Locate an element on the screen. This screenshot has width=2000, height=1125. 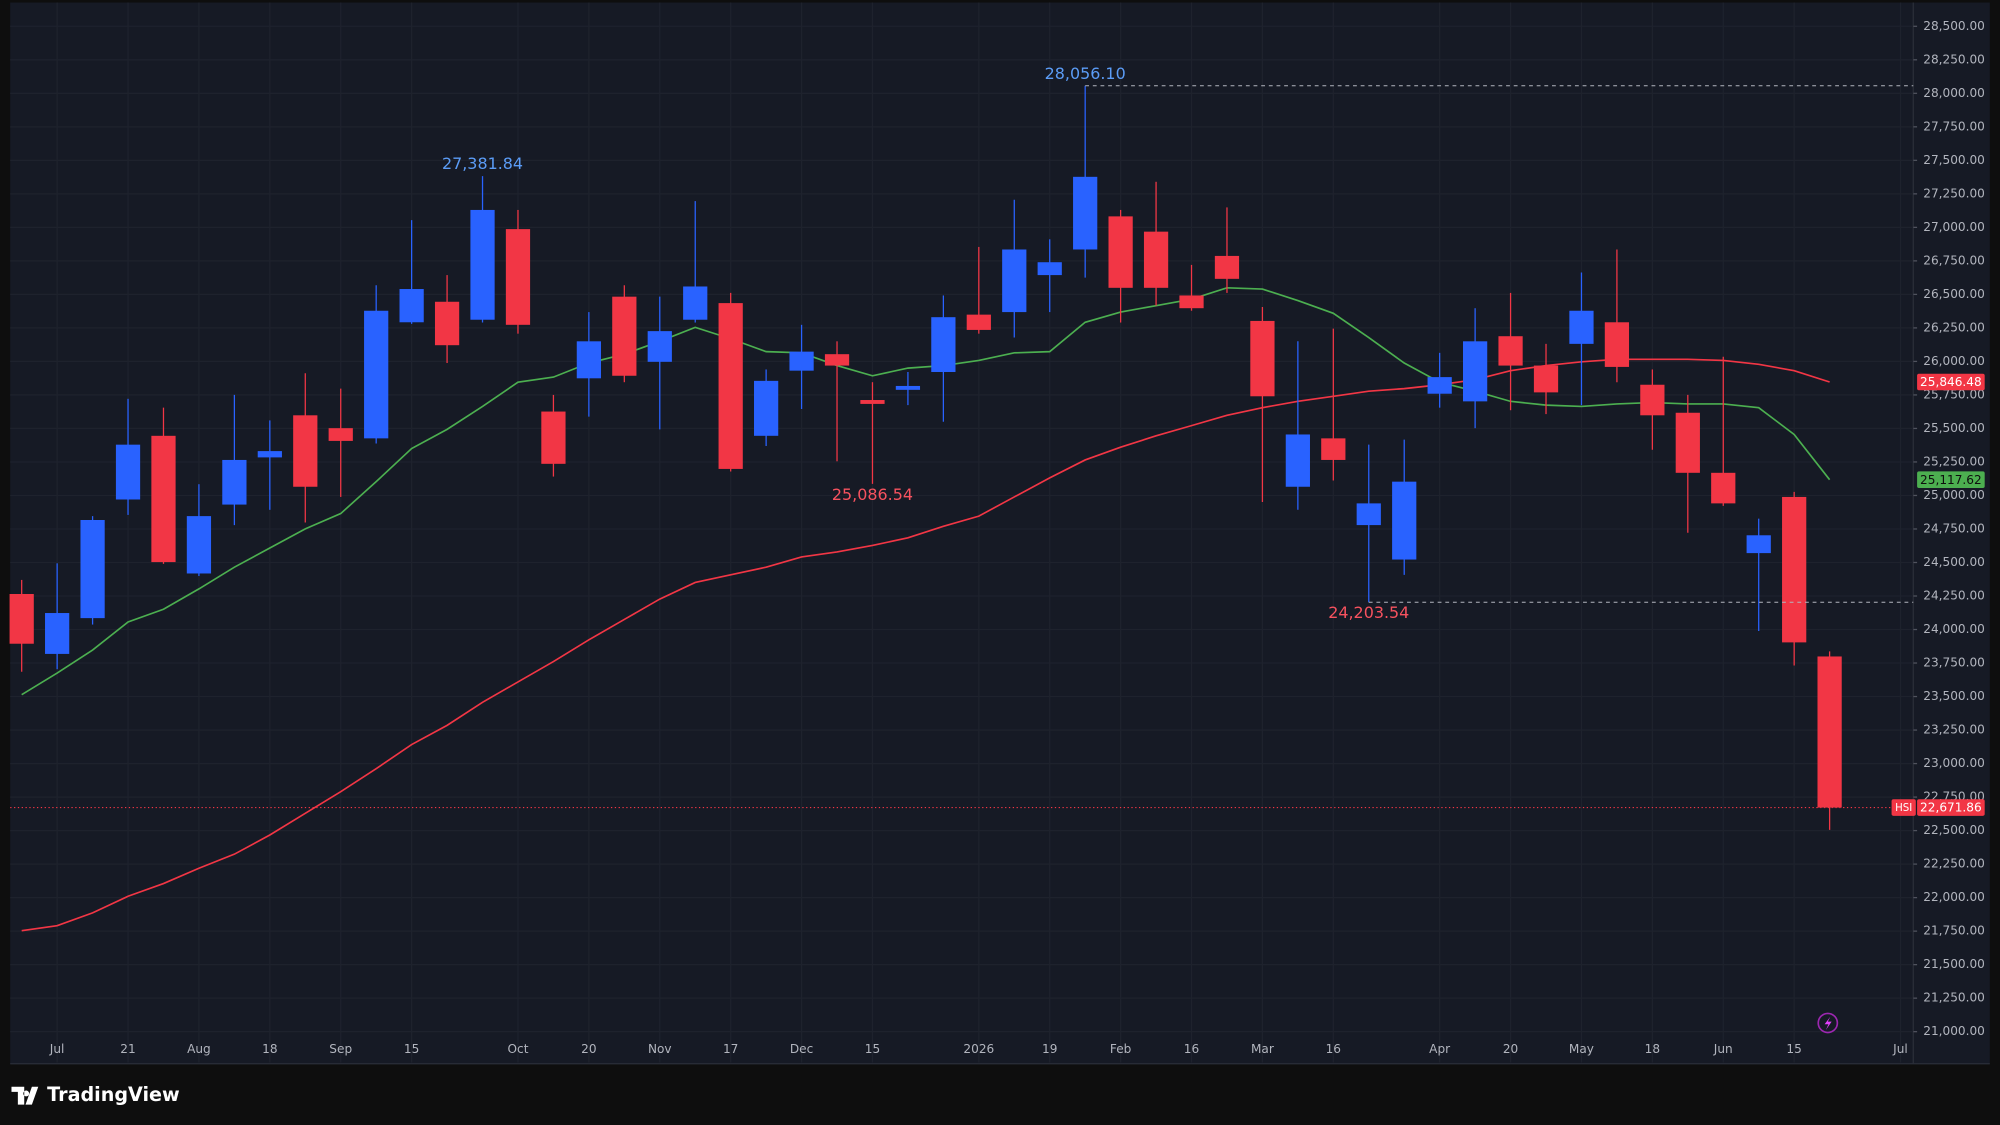
y-tick-label: 23,000.00 is located at coordinates (1954, 763).